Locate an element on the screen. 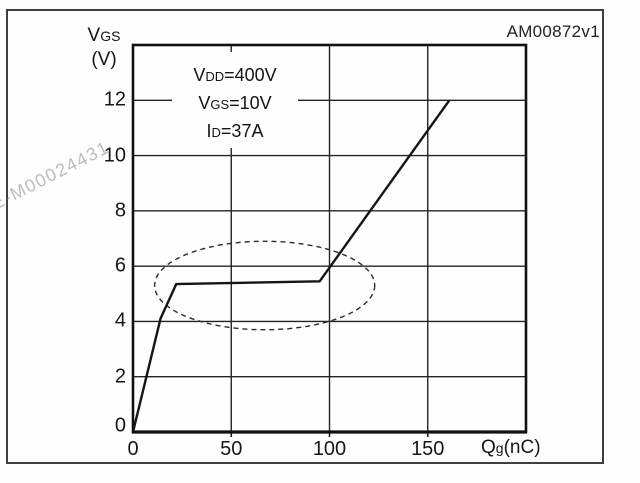  condition-value: =10V is located at coordinates (250, 103).